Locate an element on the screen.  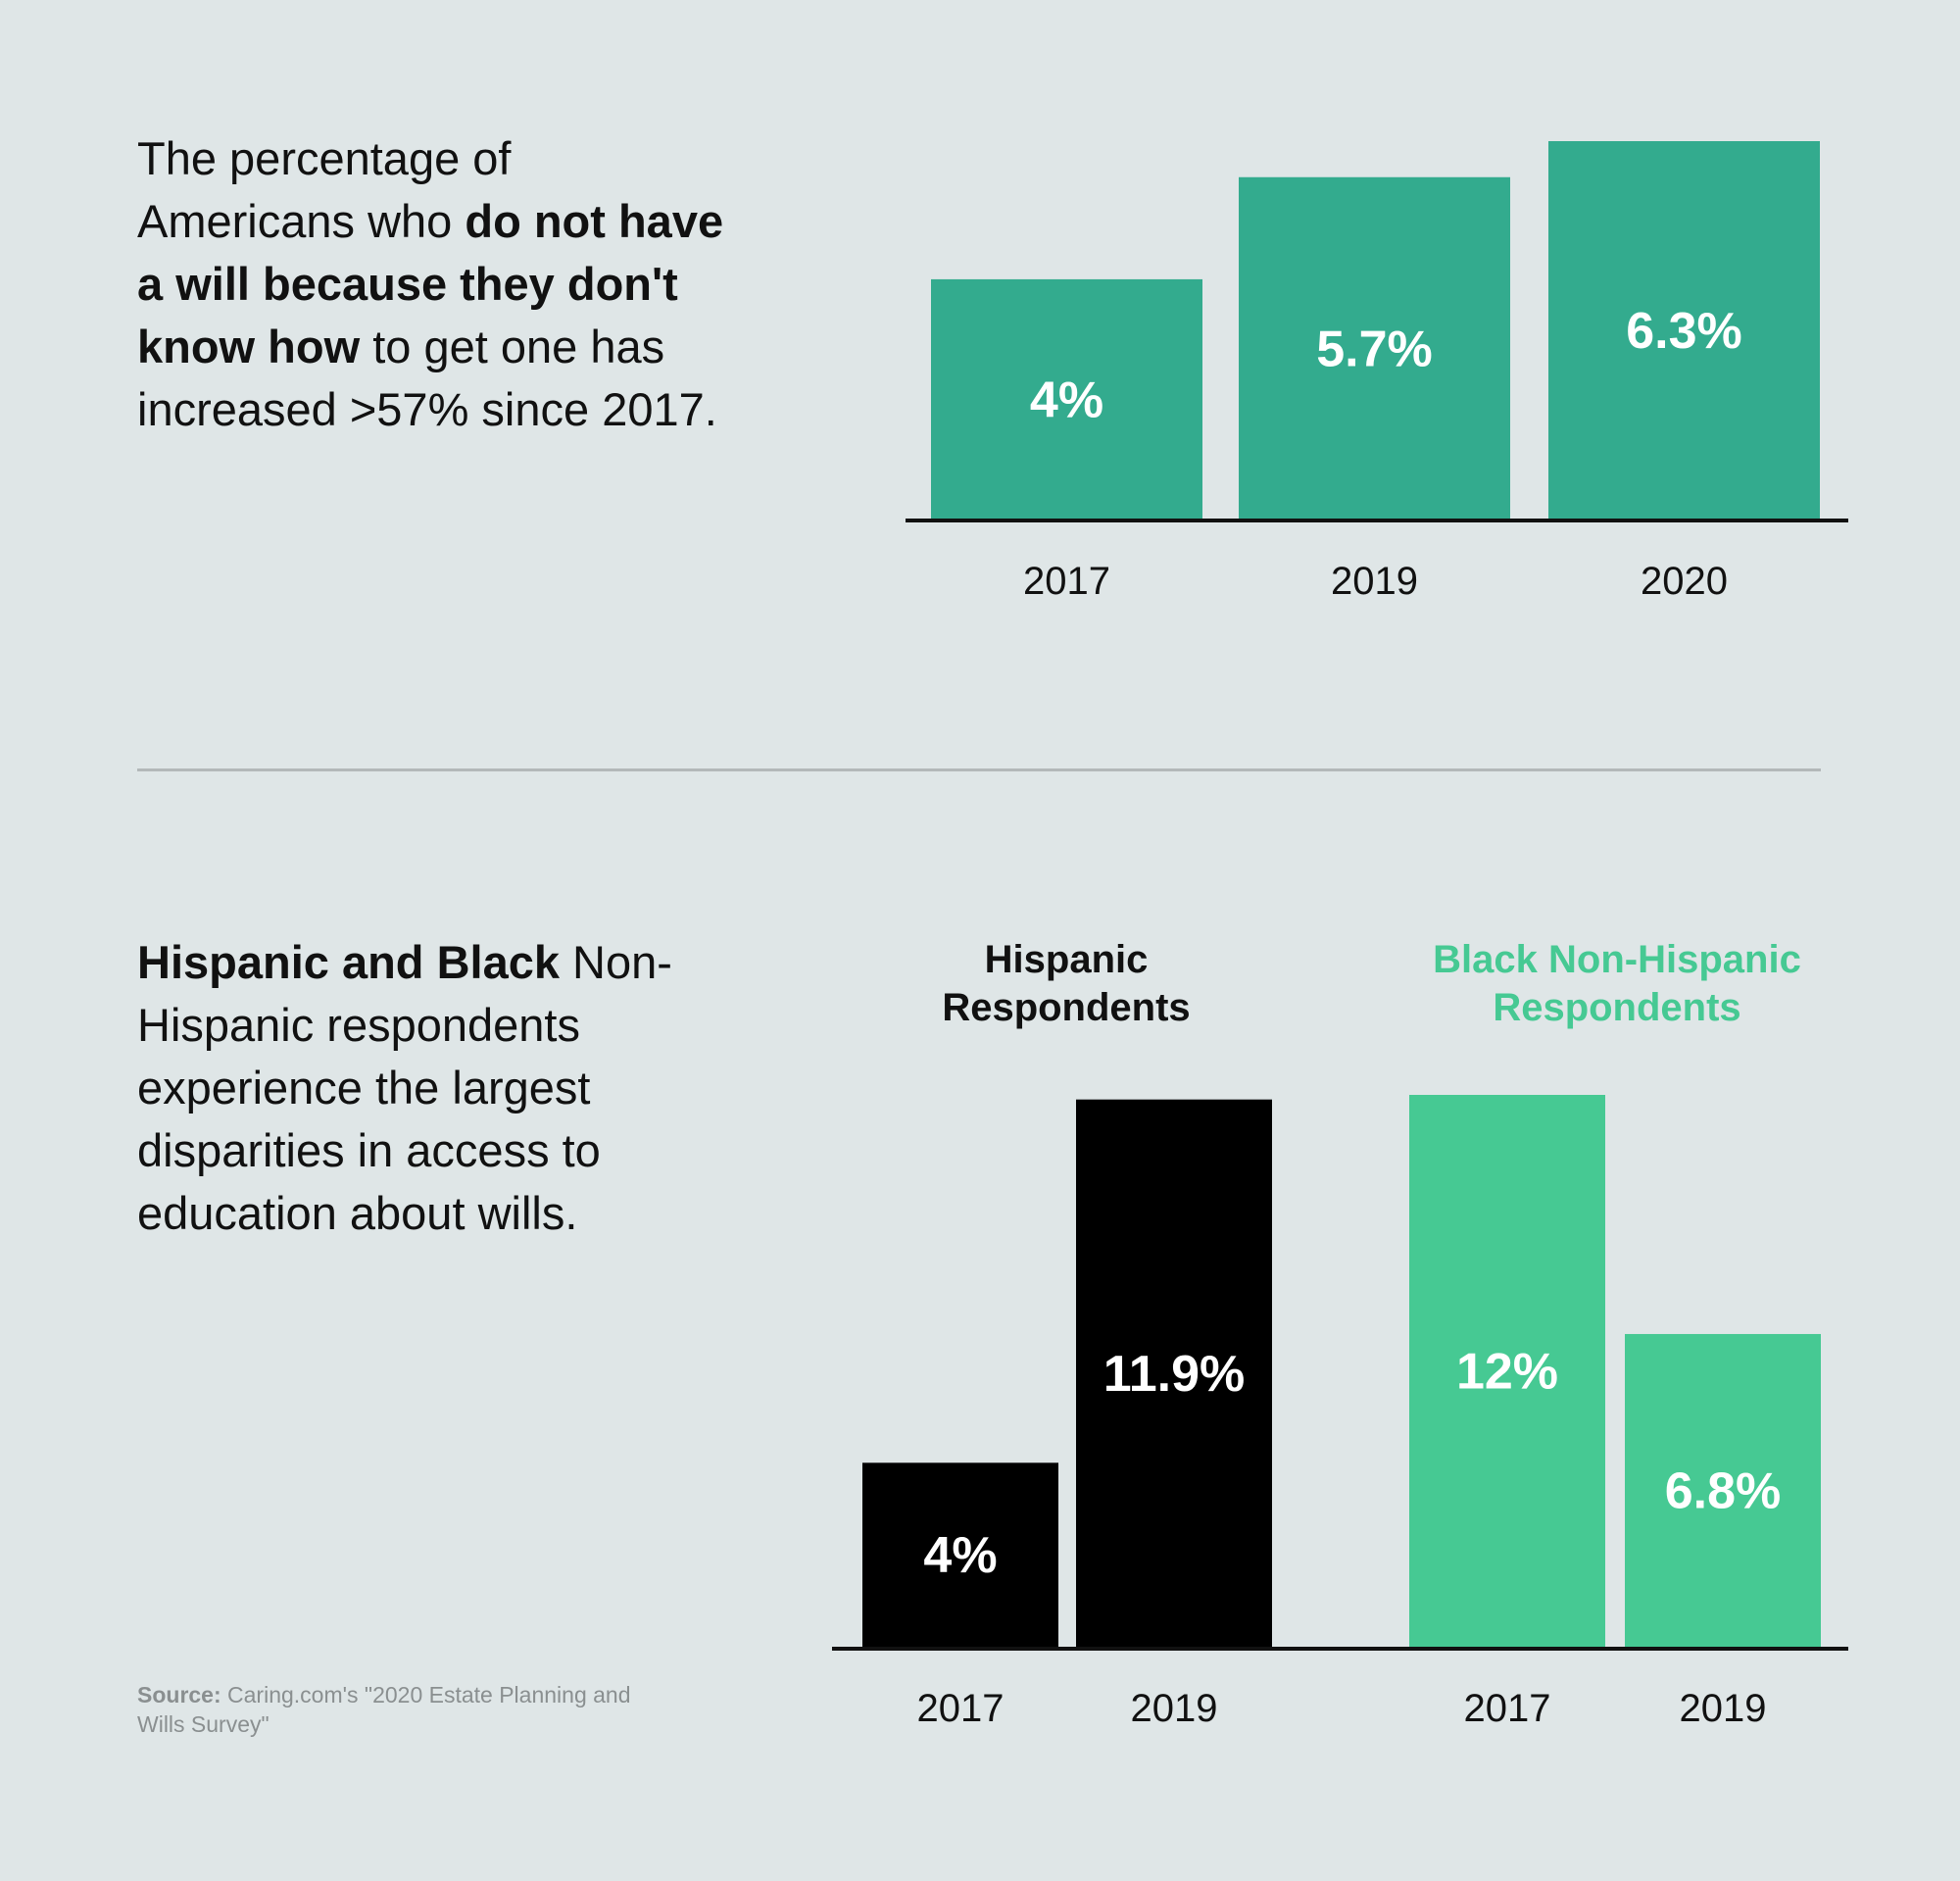
bar-2020 is located at coordinates (1684, 330).